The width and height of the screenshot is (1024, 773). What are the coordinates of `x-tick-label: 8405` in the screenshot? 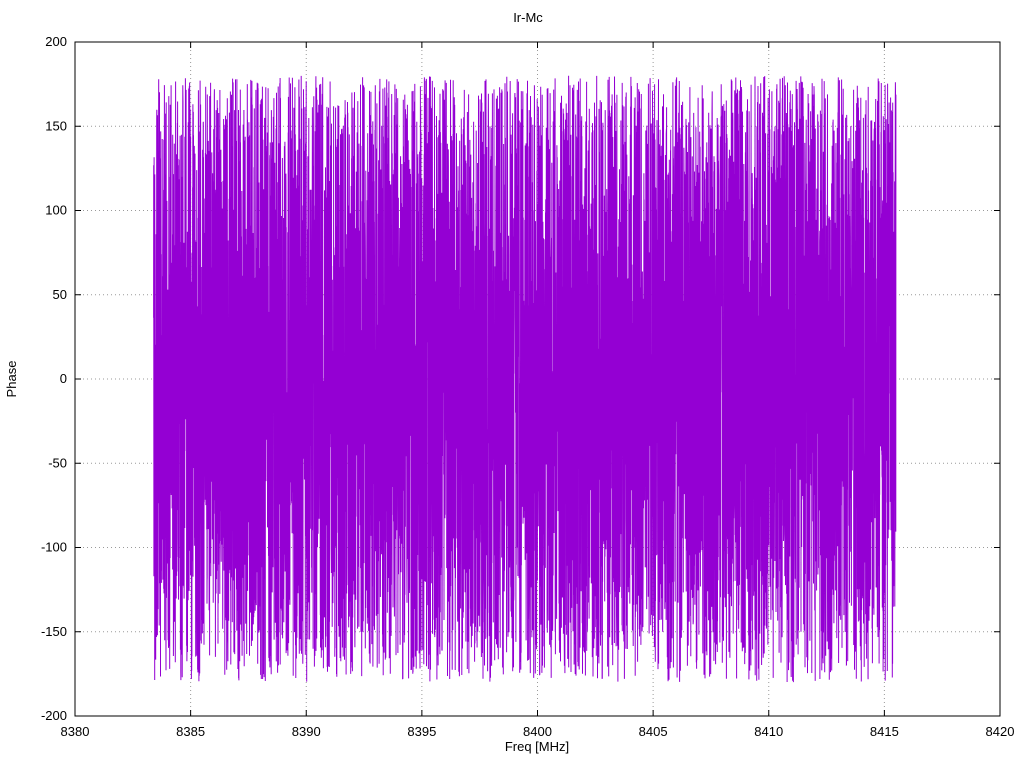 It's located at (653, 731).